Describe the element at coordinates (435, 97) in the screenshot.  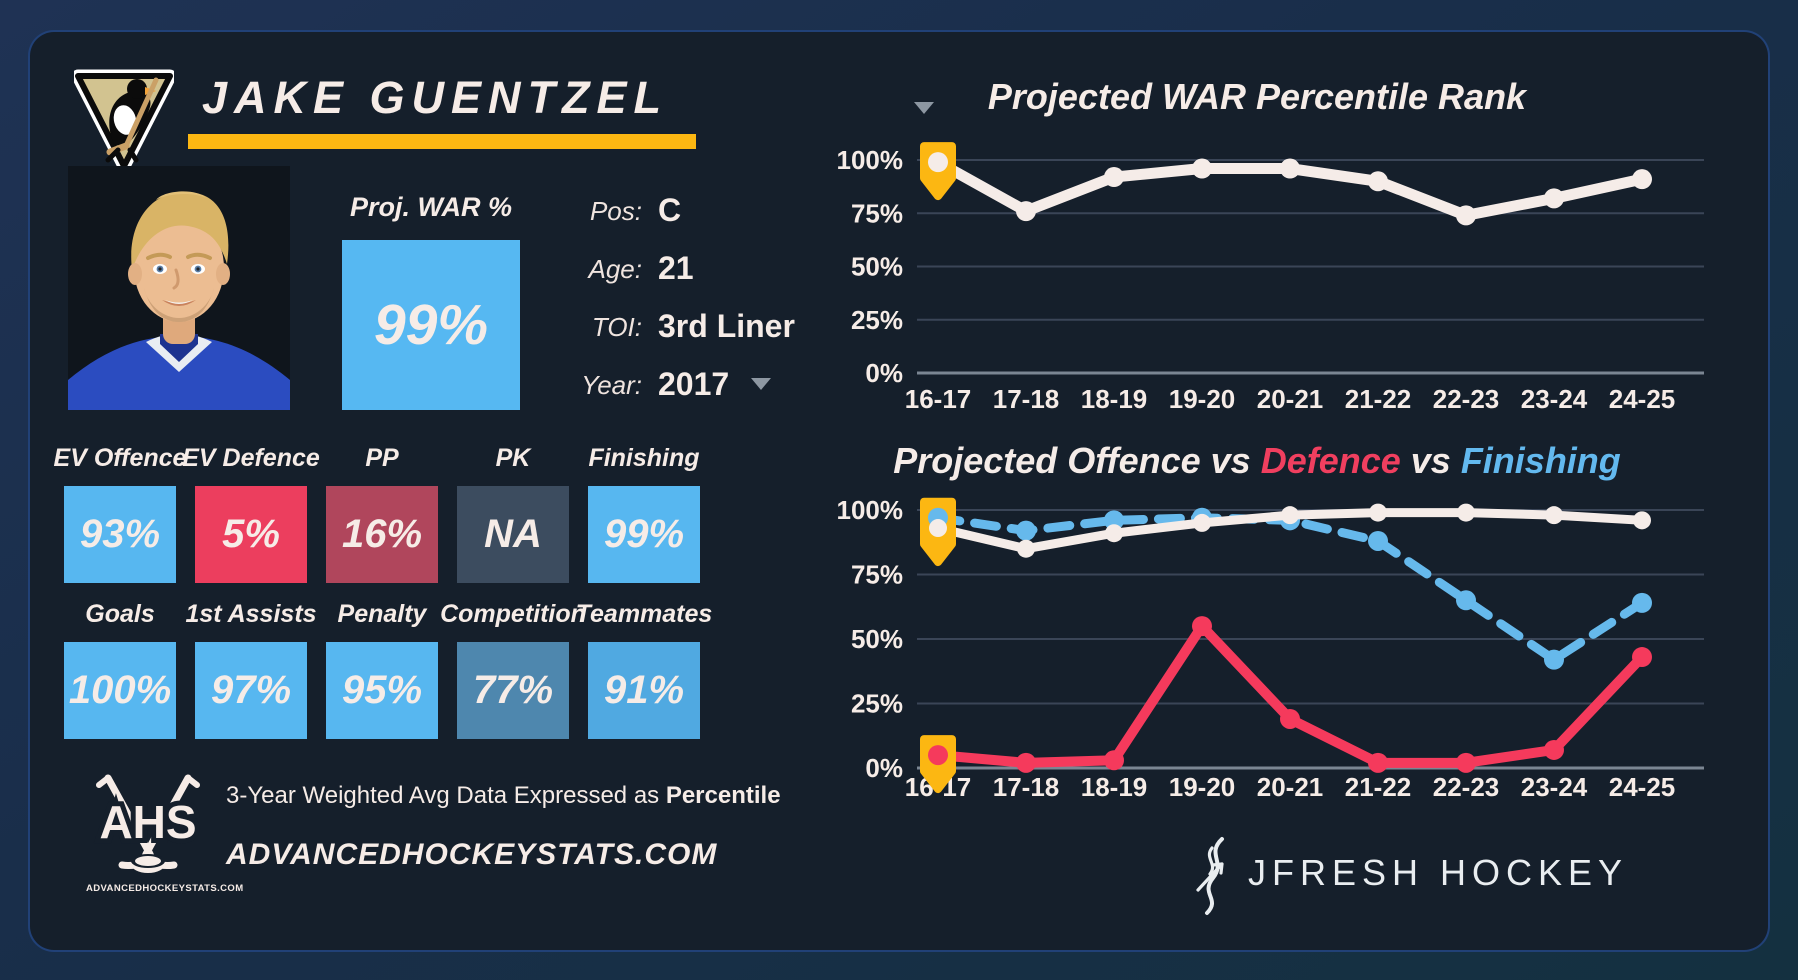
I see `player-name: JAKE GUENTZEL` at that location.